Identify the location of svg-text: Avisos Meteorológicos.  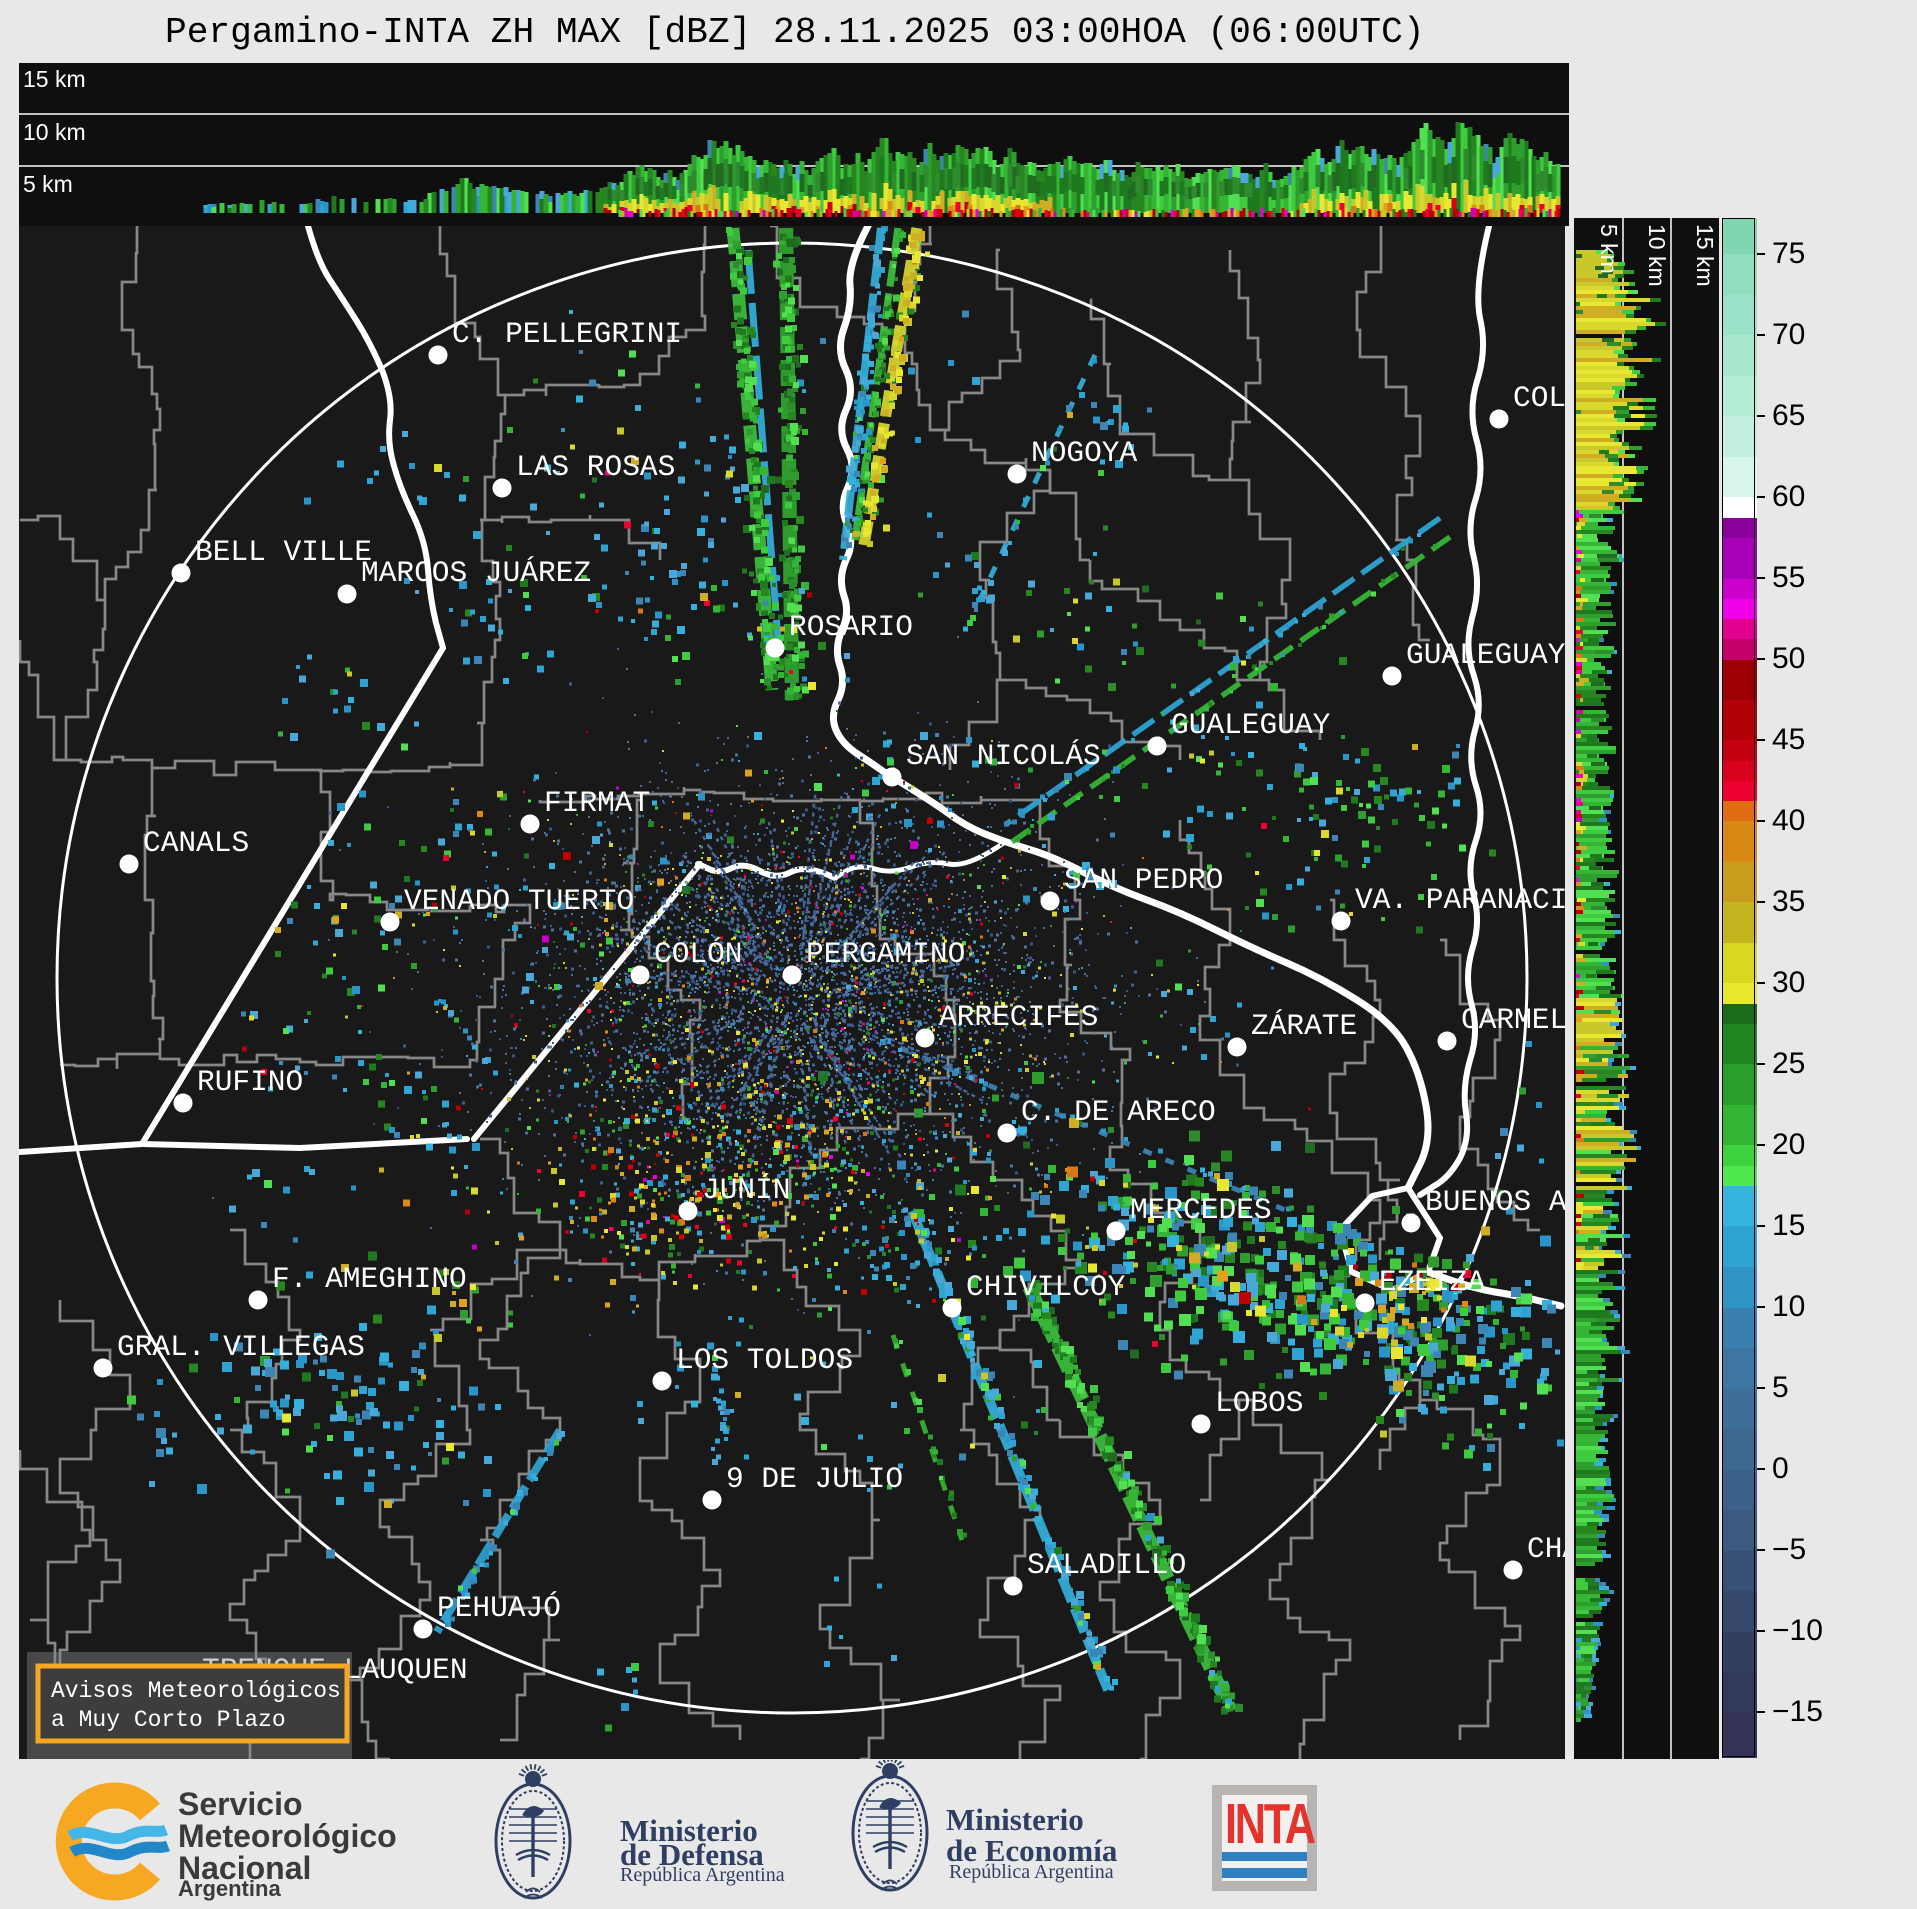
(196, 1691).